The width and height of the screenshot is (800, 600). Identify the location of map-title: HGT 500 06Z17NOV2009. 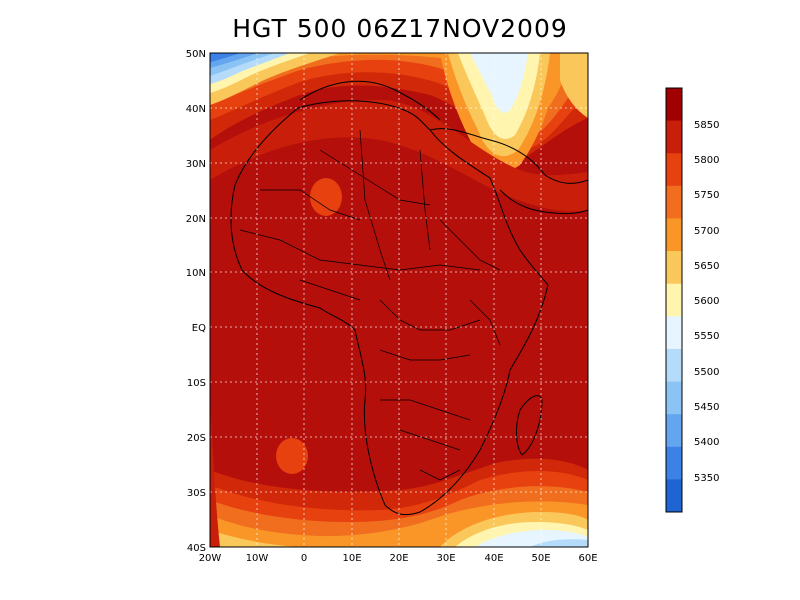
(400, 28).